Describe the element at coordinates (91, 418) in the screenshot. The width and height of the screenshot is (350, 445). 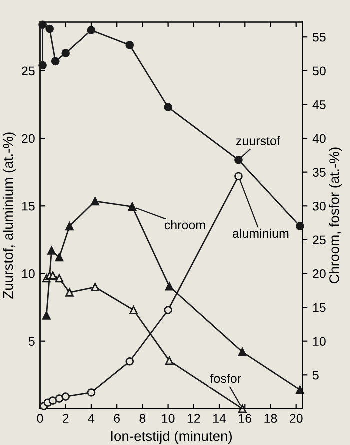
I see `x-tick-label: 4` at that location.